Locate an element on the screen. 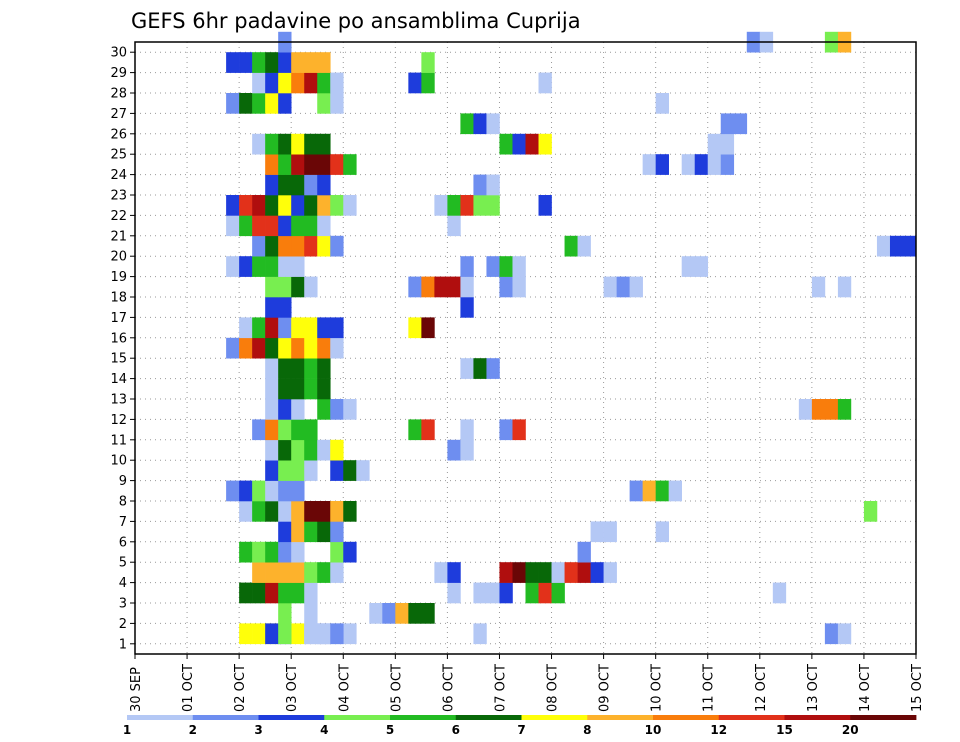  legend-label: 8 is located at coordinates (587, 730).